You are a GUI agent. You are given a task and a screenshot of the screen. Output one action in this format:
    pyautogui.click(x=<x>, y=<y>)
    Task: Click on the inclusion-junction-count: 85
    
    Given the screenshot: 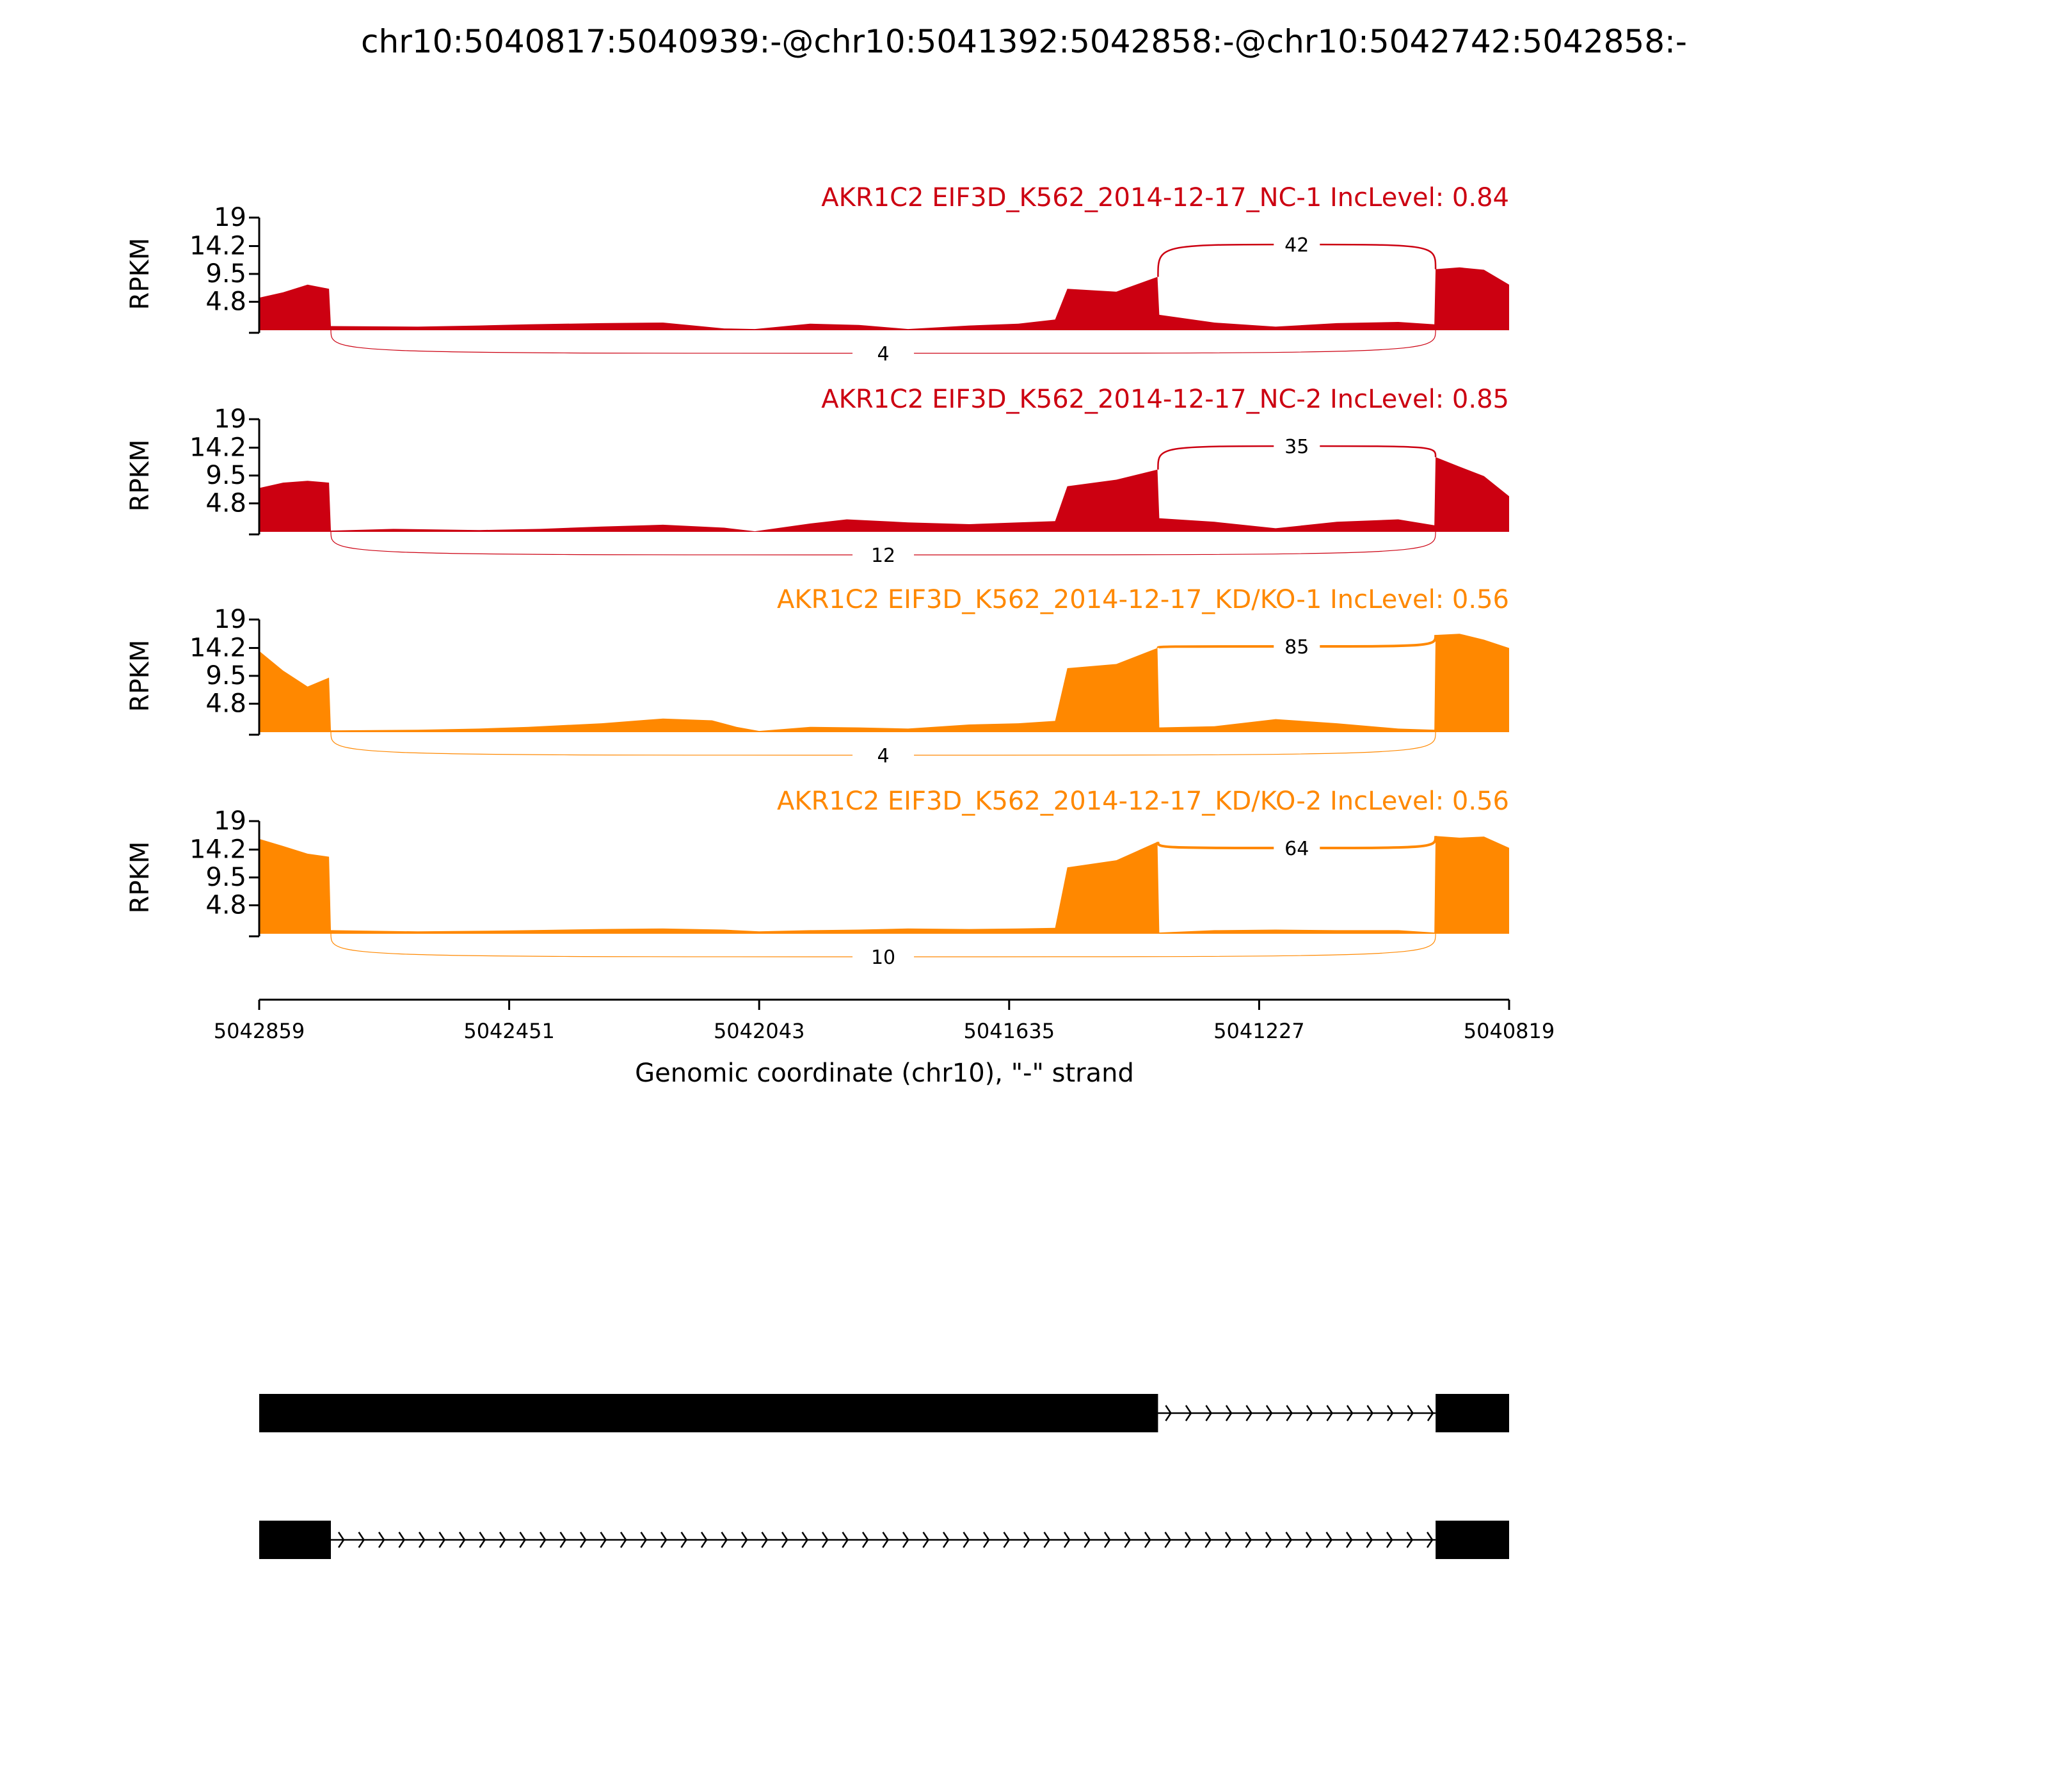 What is the action you would take?
    pyautogui.click(x=1296, y=647)
    